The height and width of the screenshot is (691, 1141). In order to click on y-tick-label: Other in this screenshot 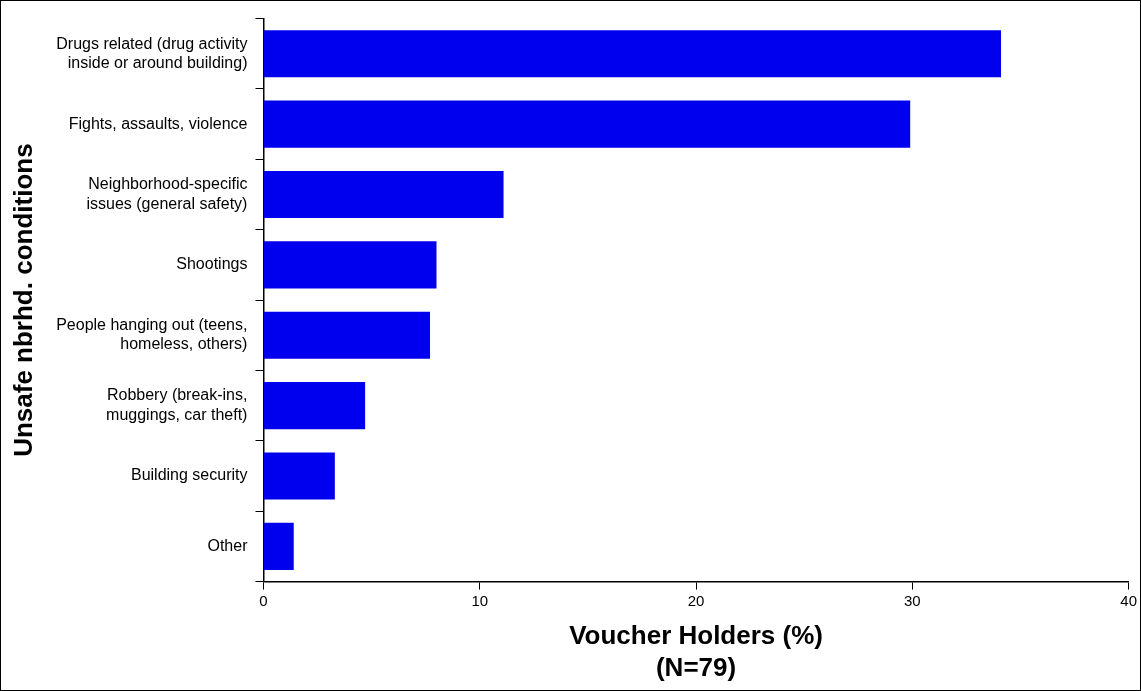, I will do `click(228, 545)`.